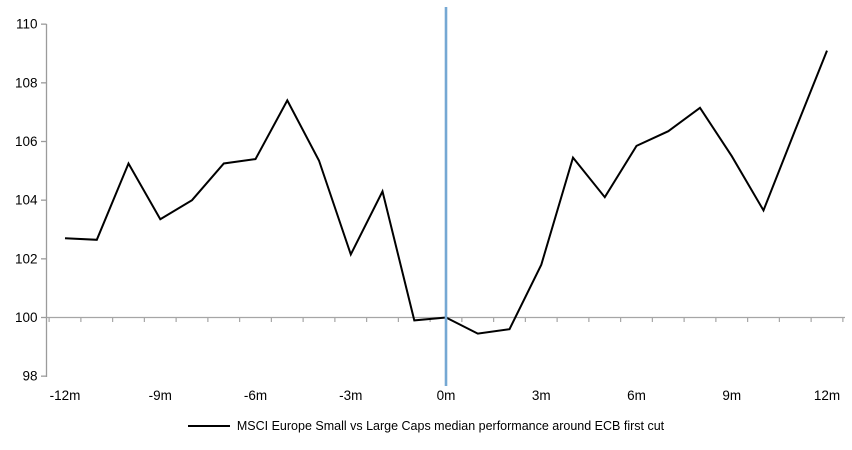 The width and height of the screenshot is (852, 450). Describe the element at coordinates (26, 258) in the screenshot. I see `y-tick-label: 102` at that location.